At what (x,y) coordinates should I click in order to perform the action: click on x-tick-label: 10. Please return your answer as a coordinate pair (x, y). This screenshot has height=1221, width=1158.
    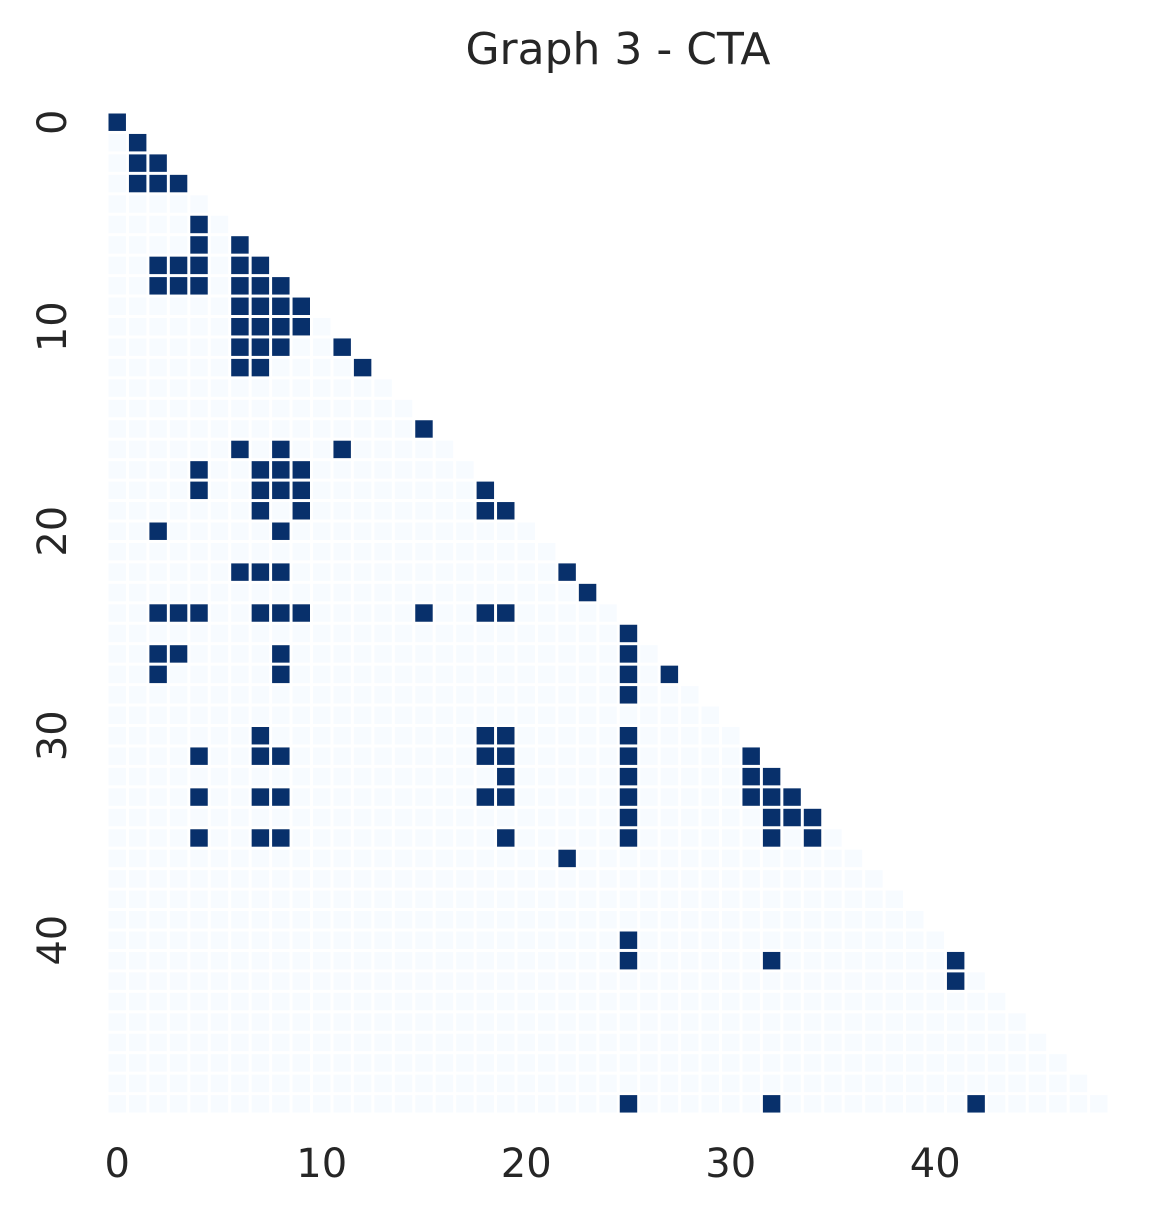
    Looking at the image, I should click on (321, 1164).